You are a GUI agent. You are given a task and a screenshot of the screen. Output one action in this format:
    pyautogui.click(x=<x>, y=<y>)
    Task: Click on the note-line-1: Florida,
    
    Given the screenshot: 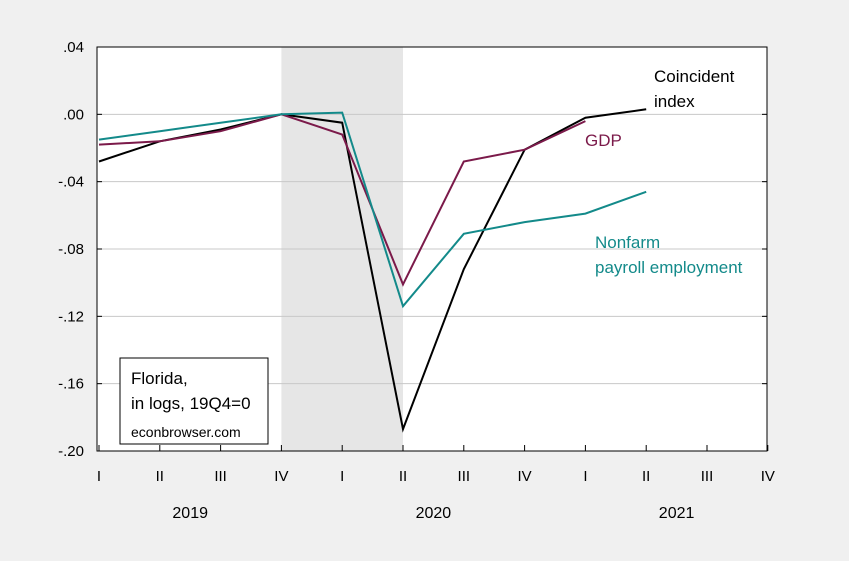 What is the action you would take?
    pyautogui.click(x=159, y=378)
    